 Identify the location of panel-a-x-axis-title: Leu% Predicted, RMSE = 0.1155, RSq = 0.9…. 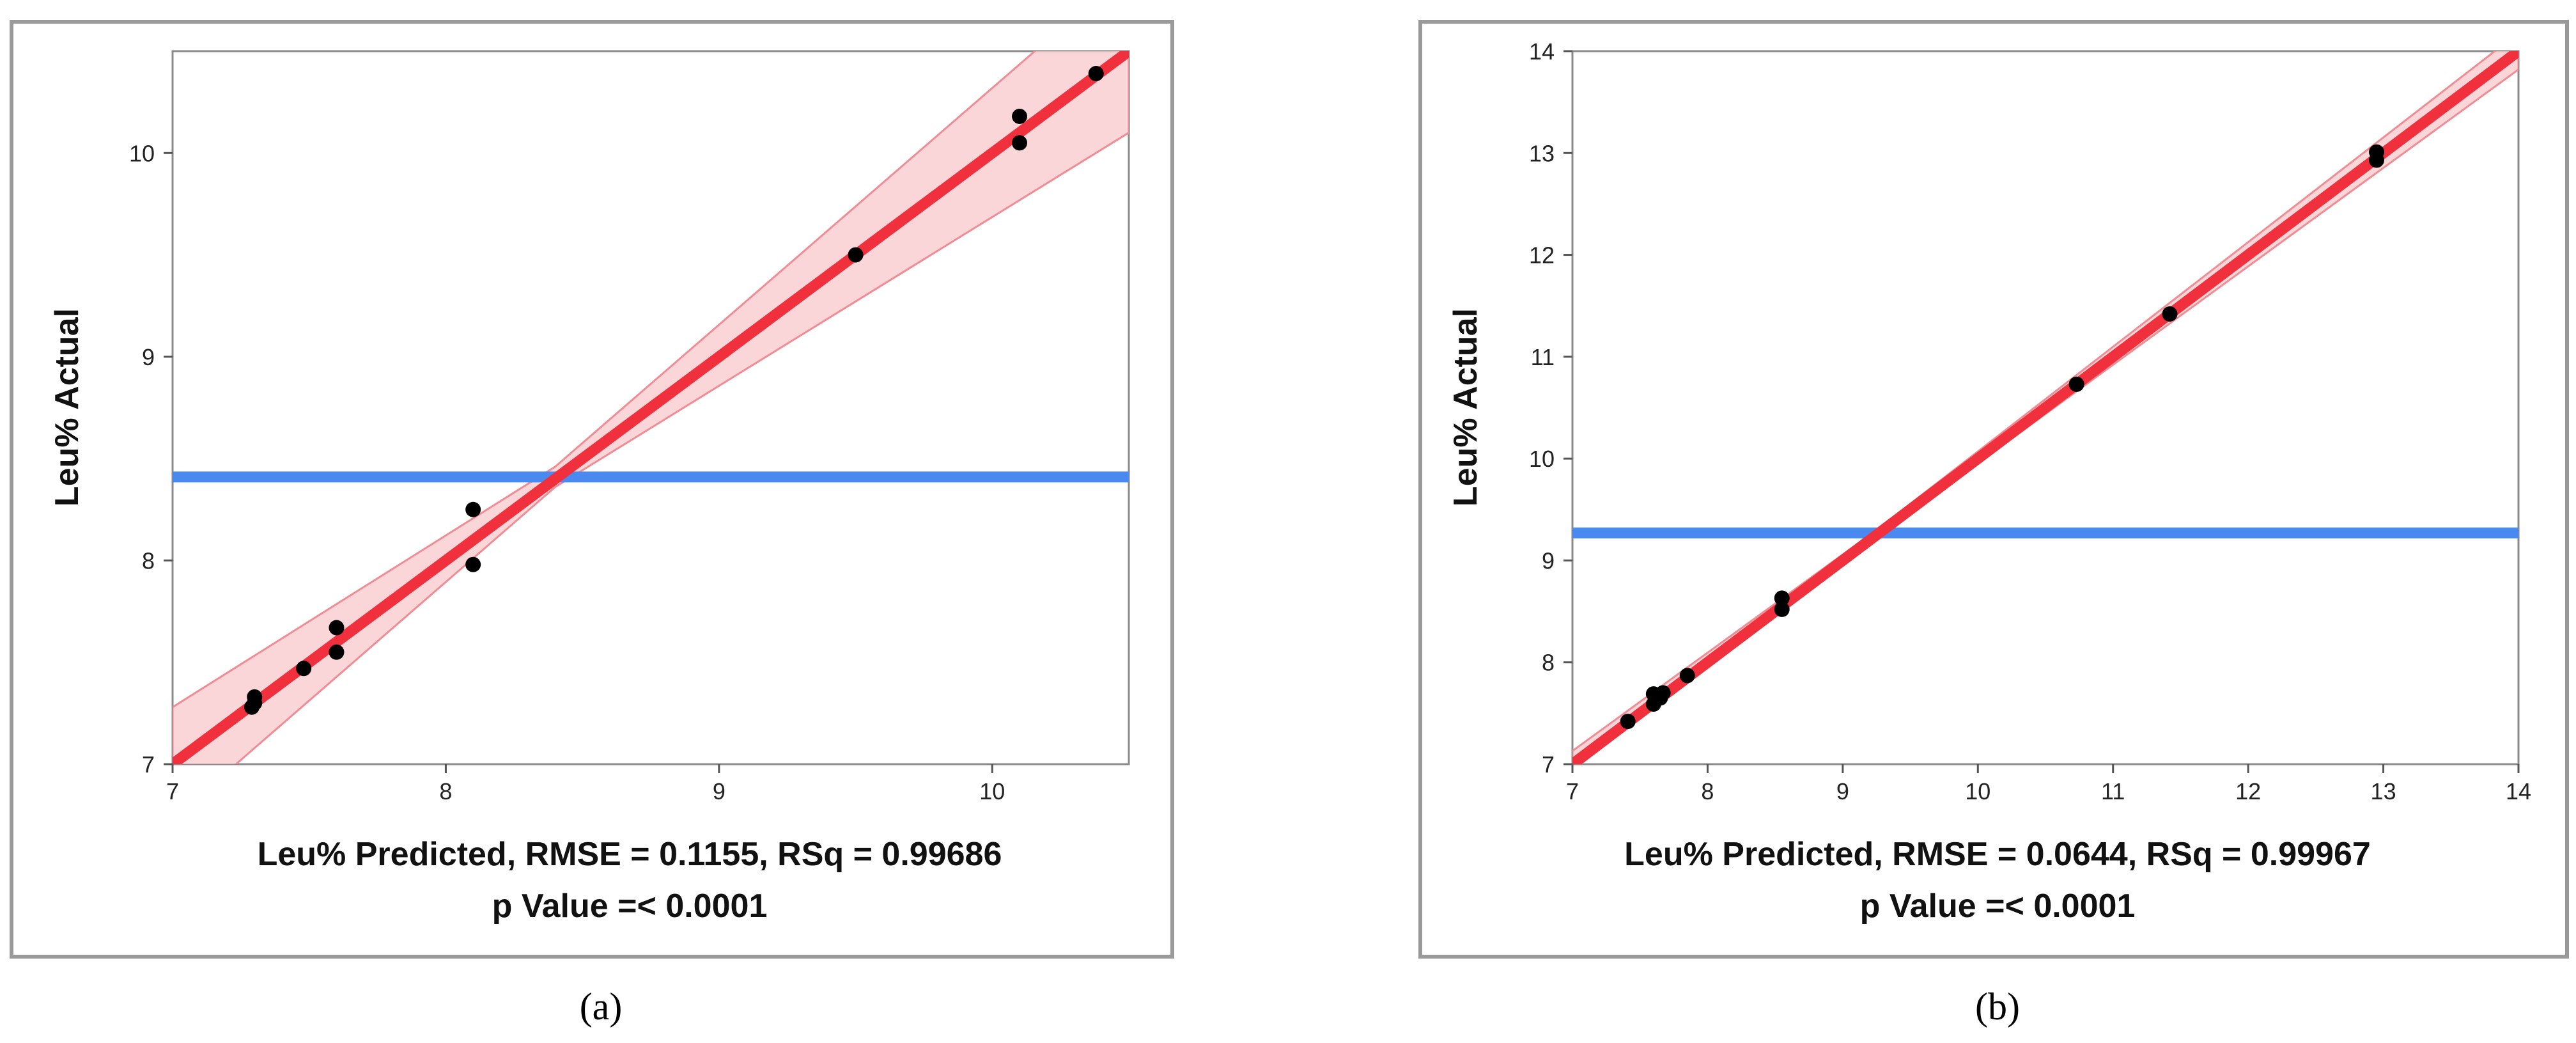
(630, 855).